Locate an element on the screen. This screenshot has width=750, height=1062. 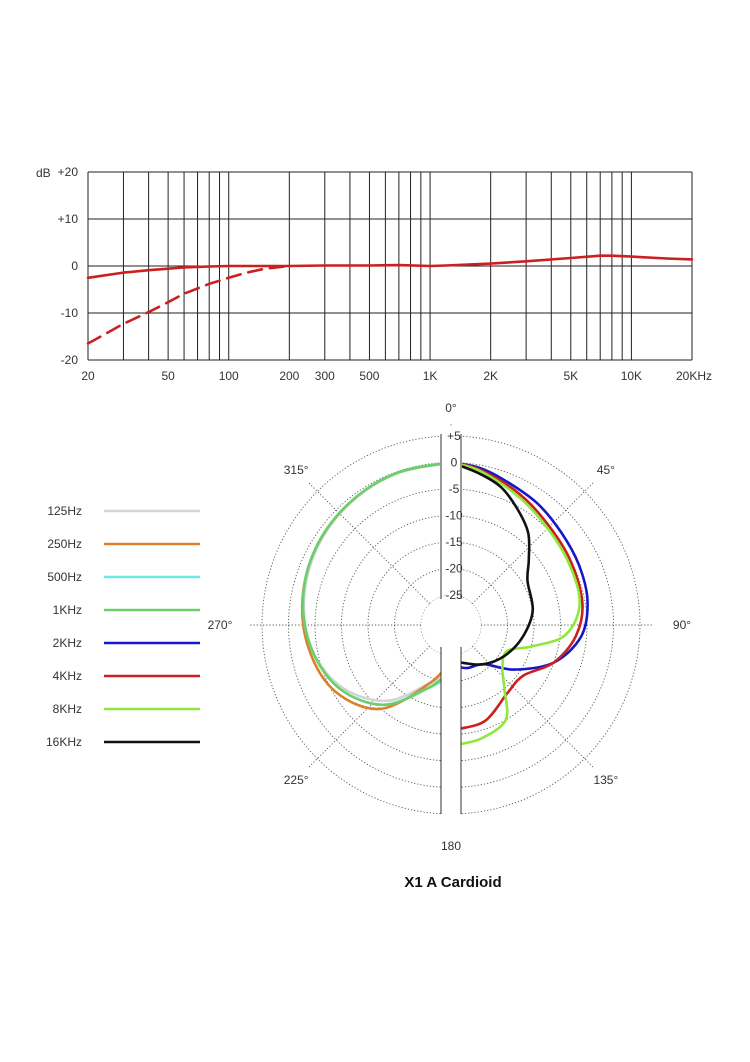
polar-bottom-gap is located at coordinates (451, 727).